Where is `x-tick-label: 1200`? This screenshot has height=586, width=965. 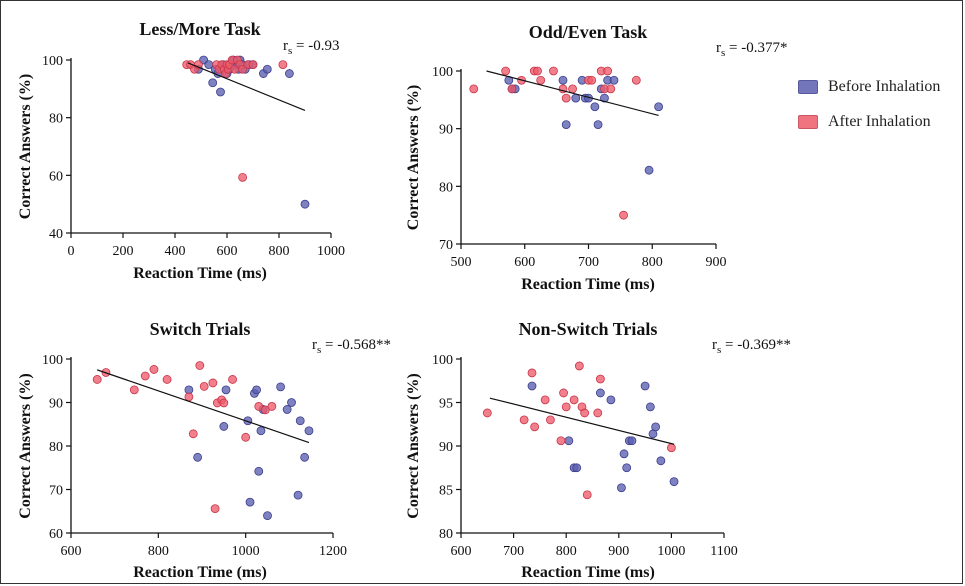
x-tick-label: 1200 is located at coordinates (333, 551).